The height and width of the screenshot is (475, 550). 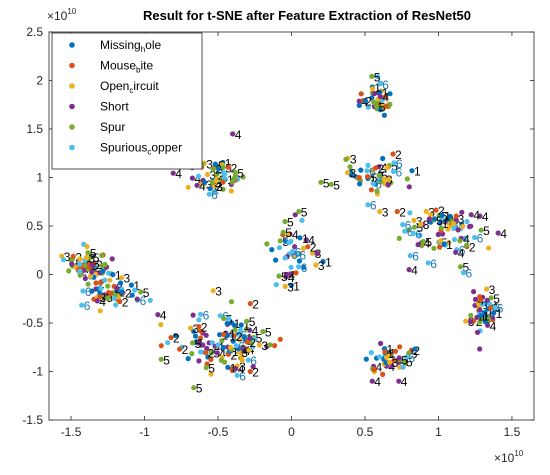 I want to click on y-tick-label: 1.5, so click(x=34, y=129).